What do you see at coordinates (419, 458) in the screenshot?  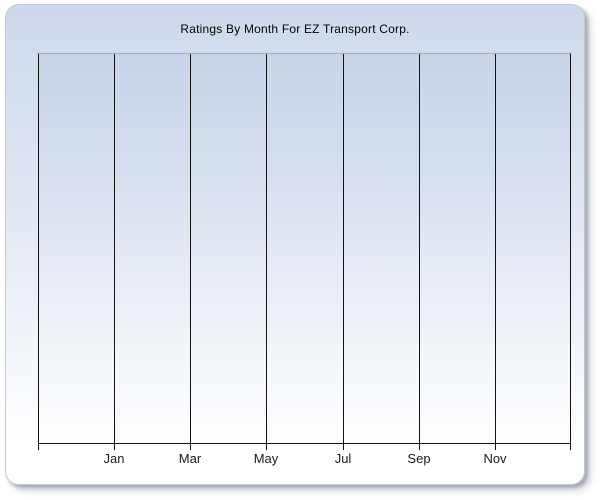 I see `x-axis-label: Sep` at bounding box center [419, 458].